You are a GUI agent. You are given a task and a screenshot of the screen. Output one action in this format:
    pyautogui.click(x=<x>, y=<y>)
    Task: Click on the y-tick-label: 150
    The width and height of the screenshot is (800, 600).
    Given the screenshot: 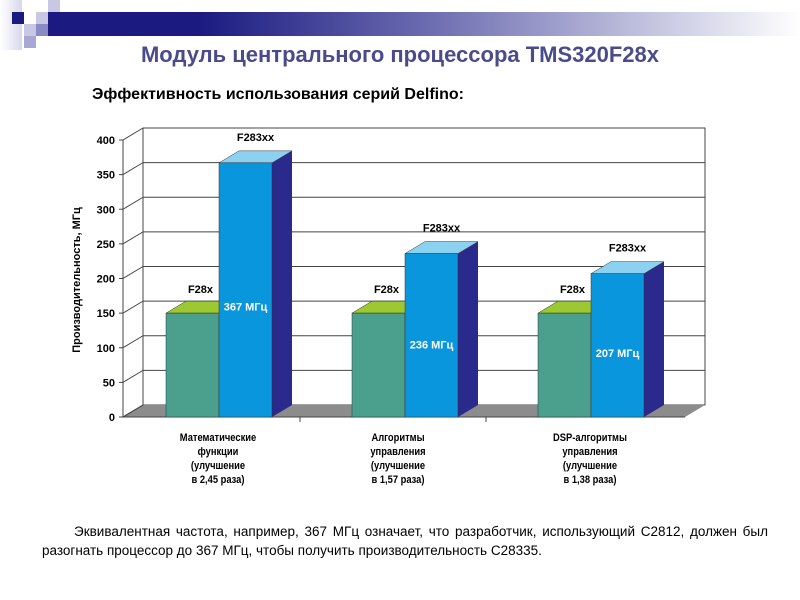 What is the action you would take?
    pyautogui.click(x=106, y=314)
    